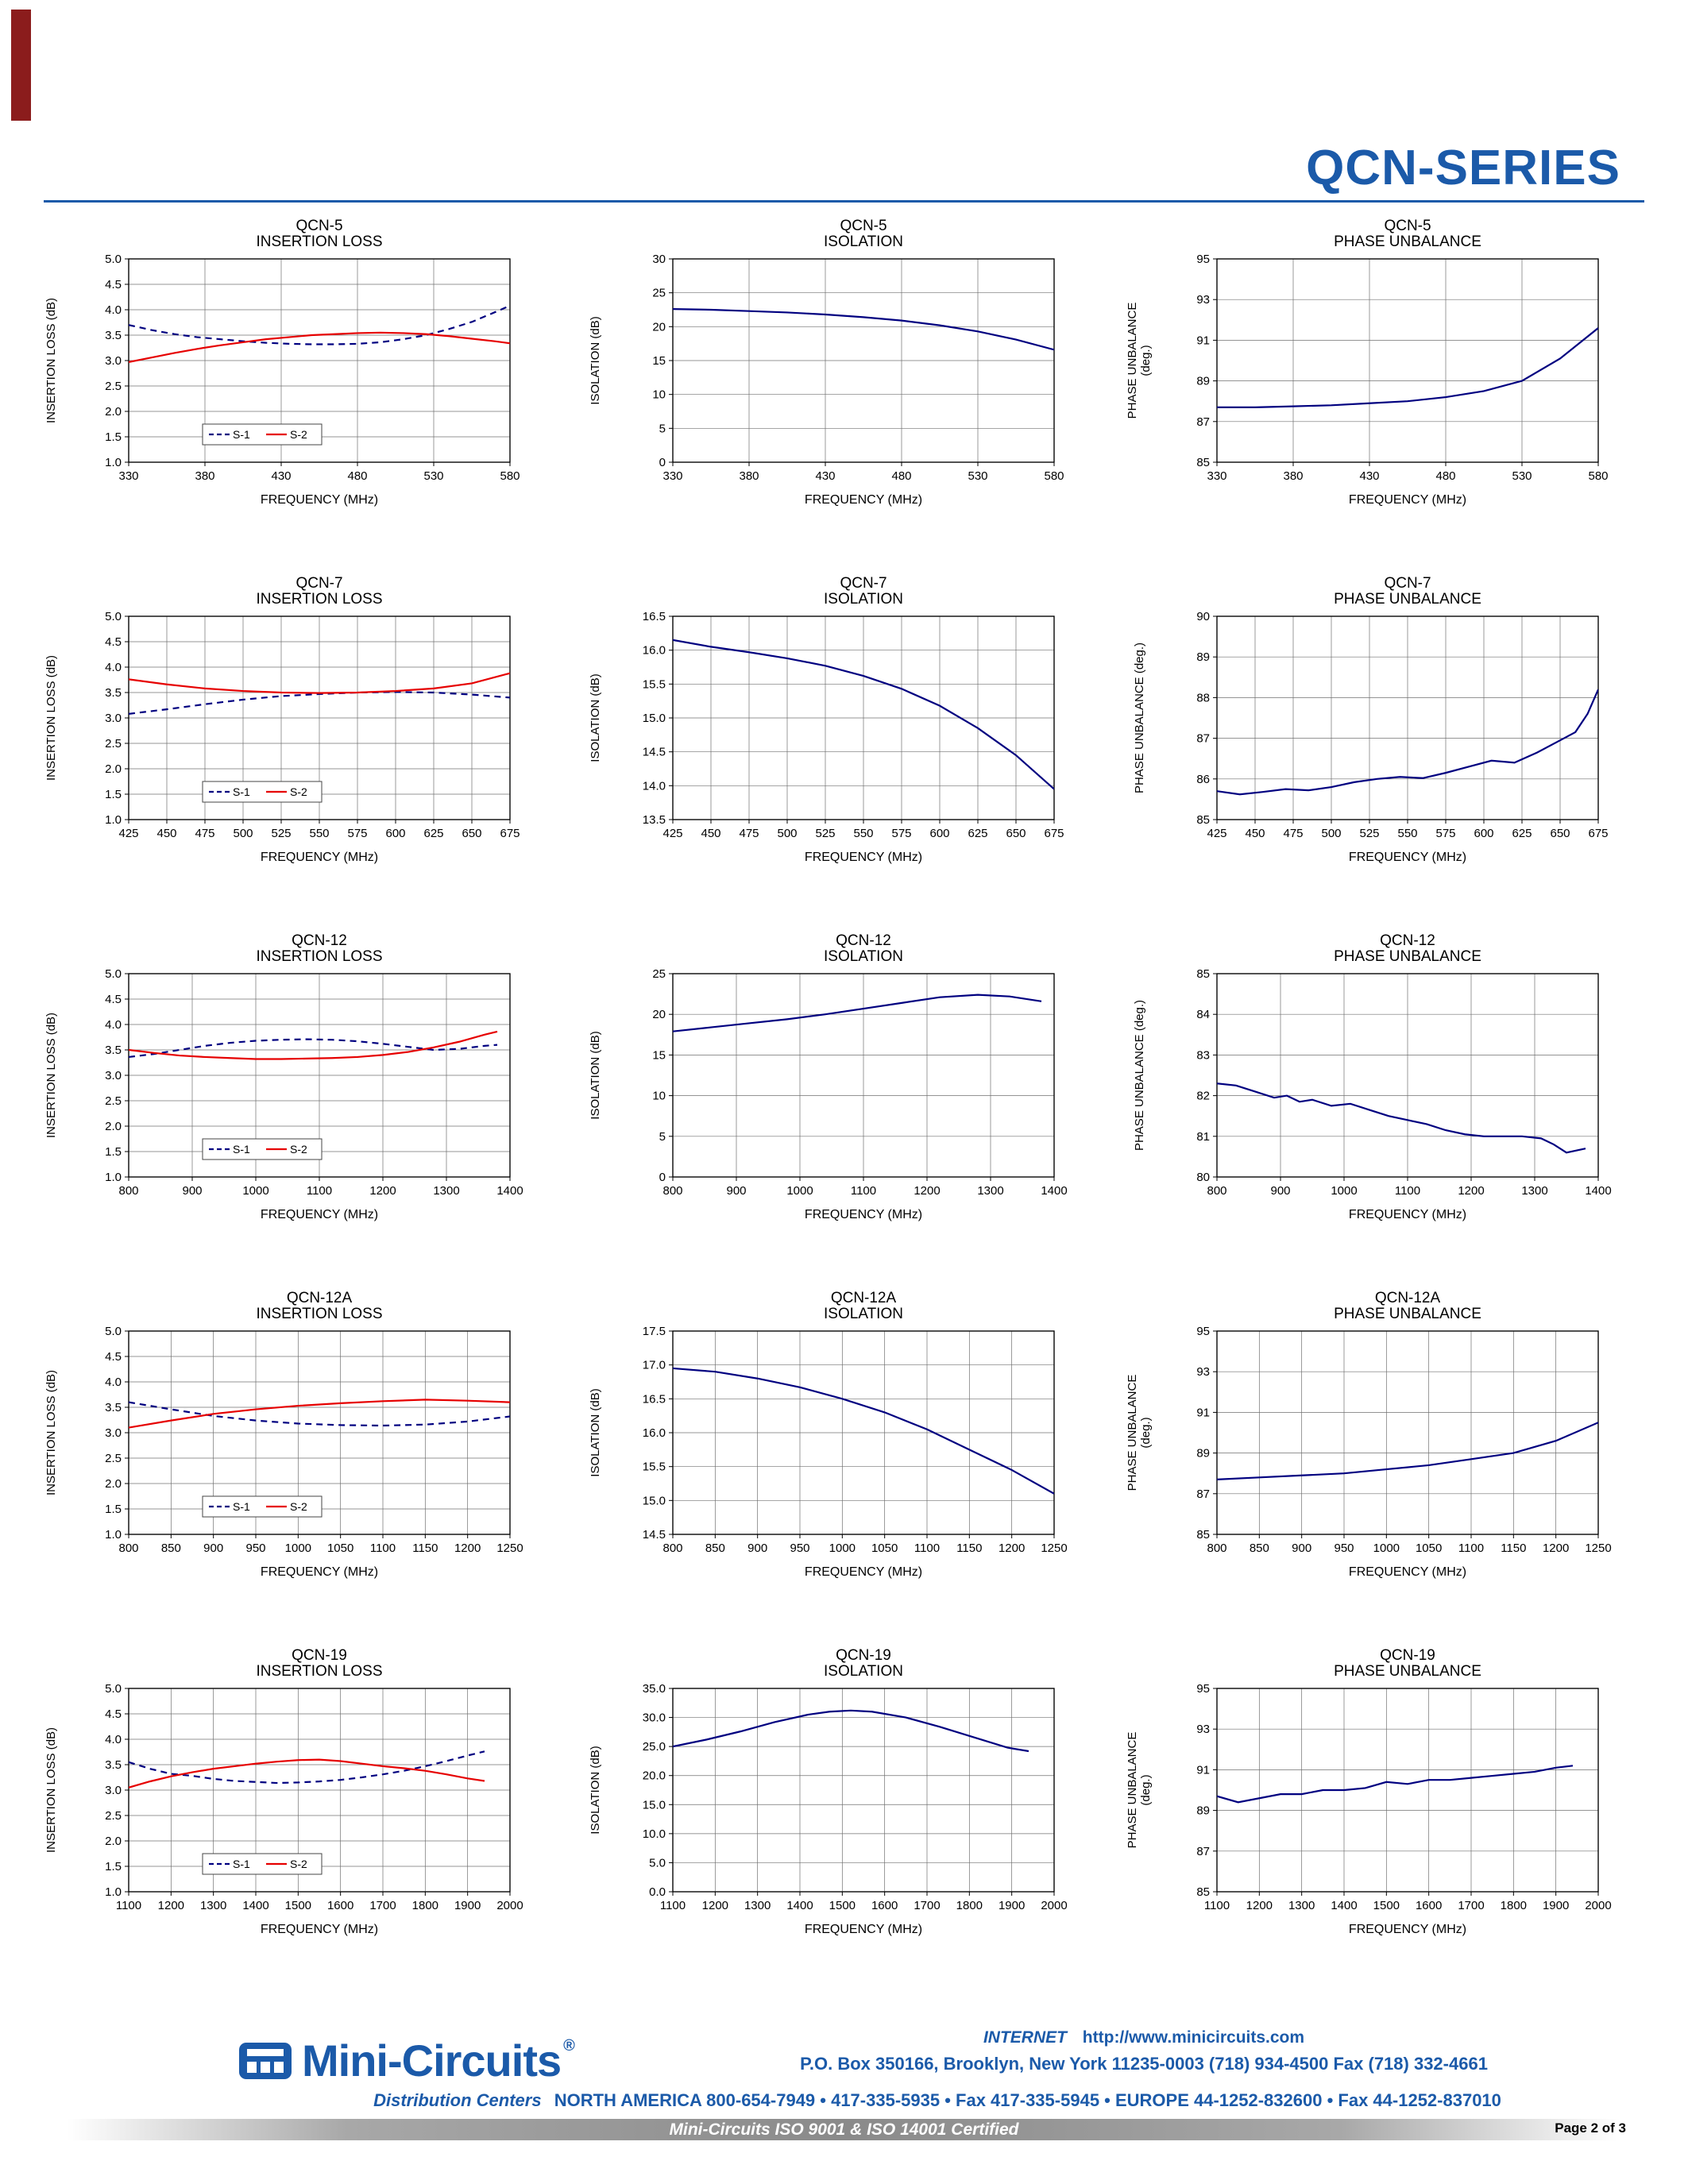  I want to click on y-tick-label: 5, so click(662, 1137).